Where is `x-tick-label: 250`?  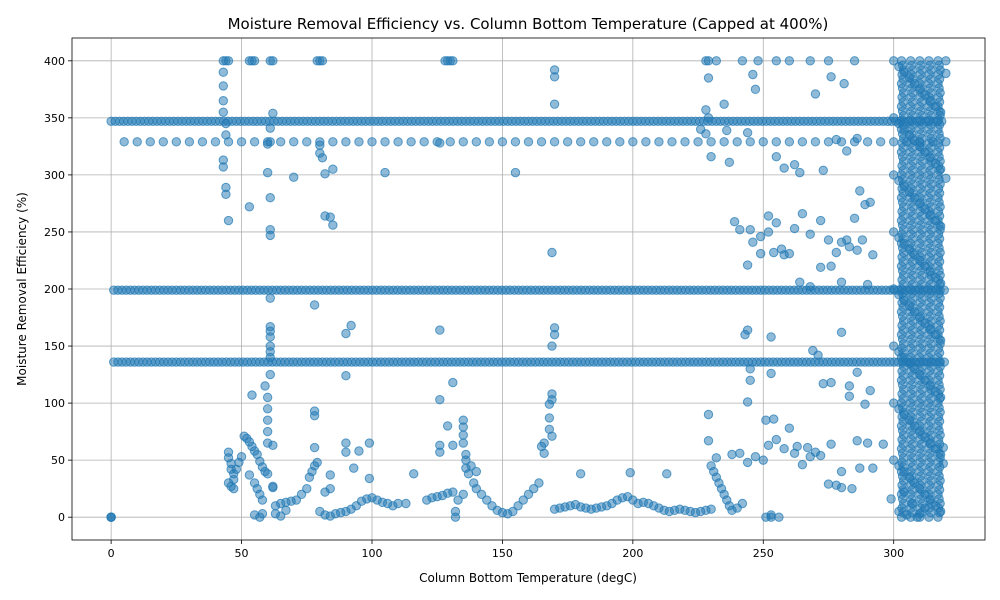 x-tick-label: 250 is located at coordinates (763, 553).